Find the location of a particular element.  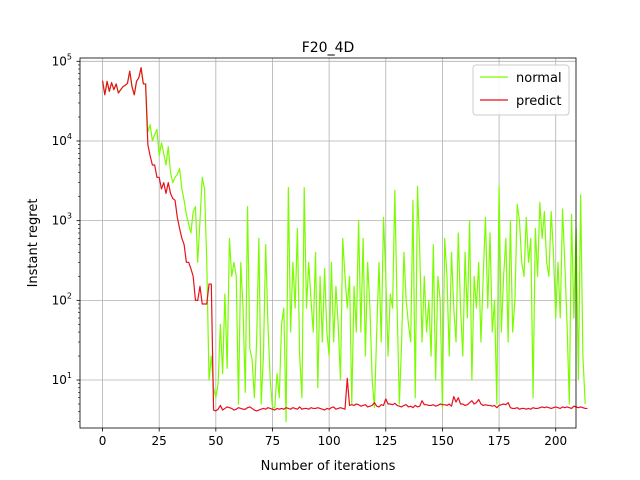

chart-title: F20_4D is located at coordinates (328, 48).